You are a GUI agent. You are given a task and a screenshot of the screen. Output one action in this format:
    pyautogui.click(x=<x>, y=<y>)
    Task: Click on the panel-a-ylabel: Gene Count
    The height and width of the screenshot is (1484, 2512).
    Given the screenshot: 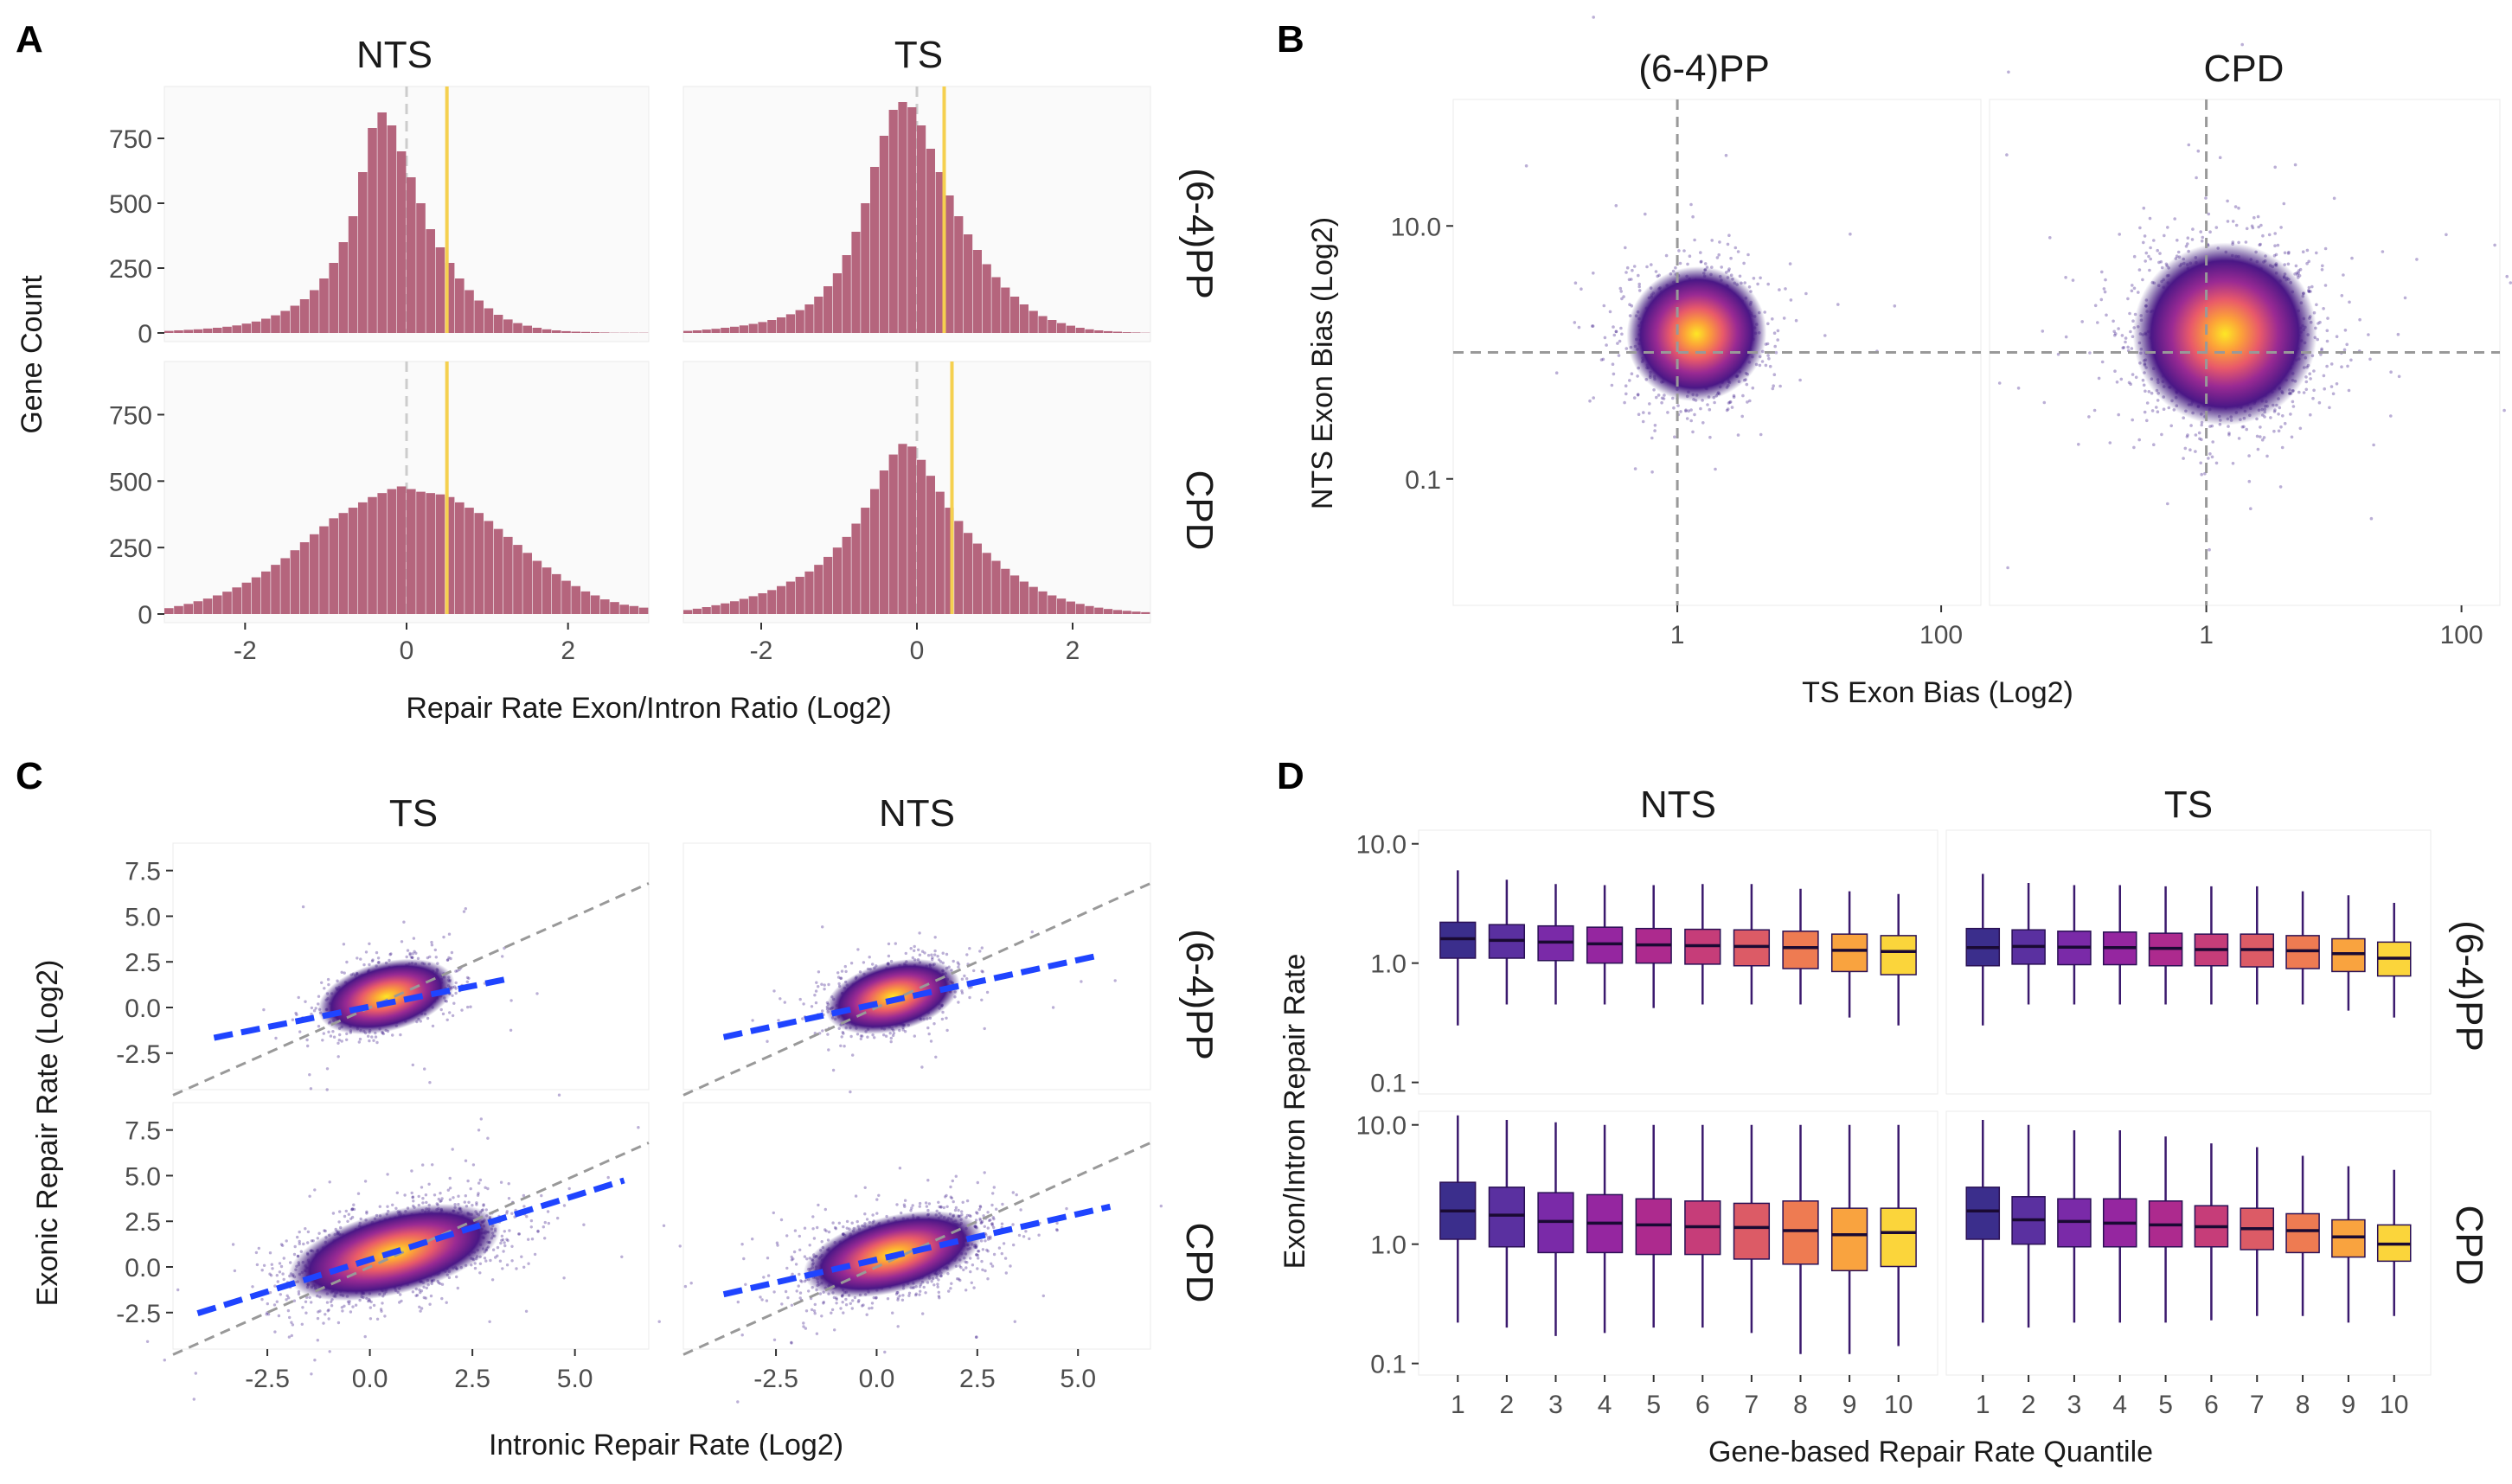 What is the action you would take?
    pyautogui.click(x=32, y=355)
    